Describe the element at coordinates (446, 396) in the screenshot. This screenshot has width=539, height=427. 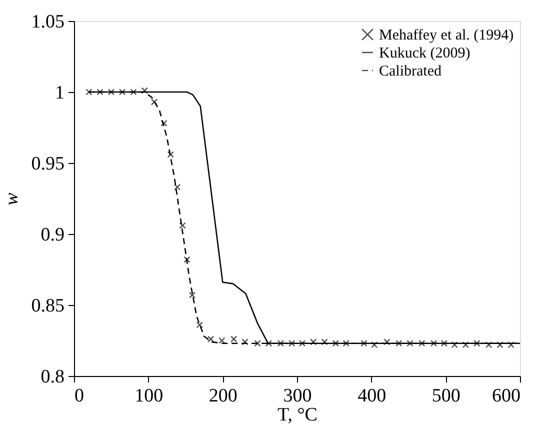
I see `x-tick-label: 500` at that location.